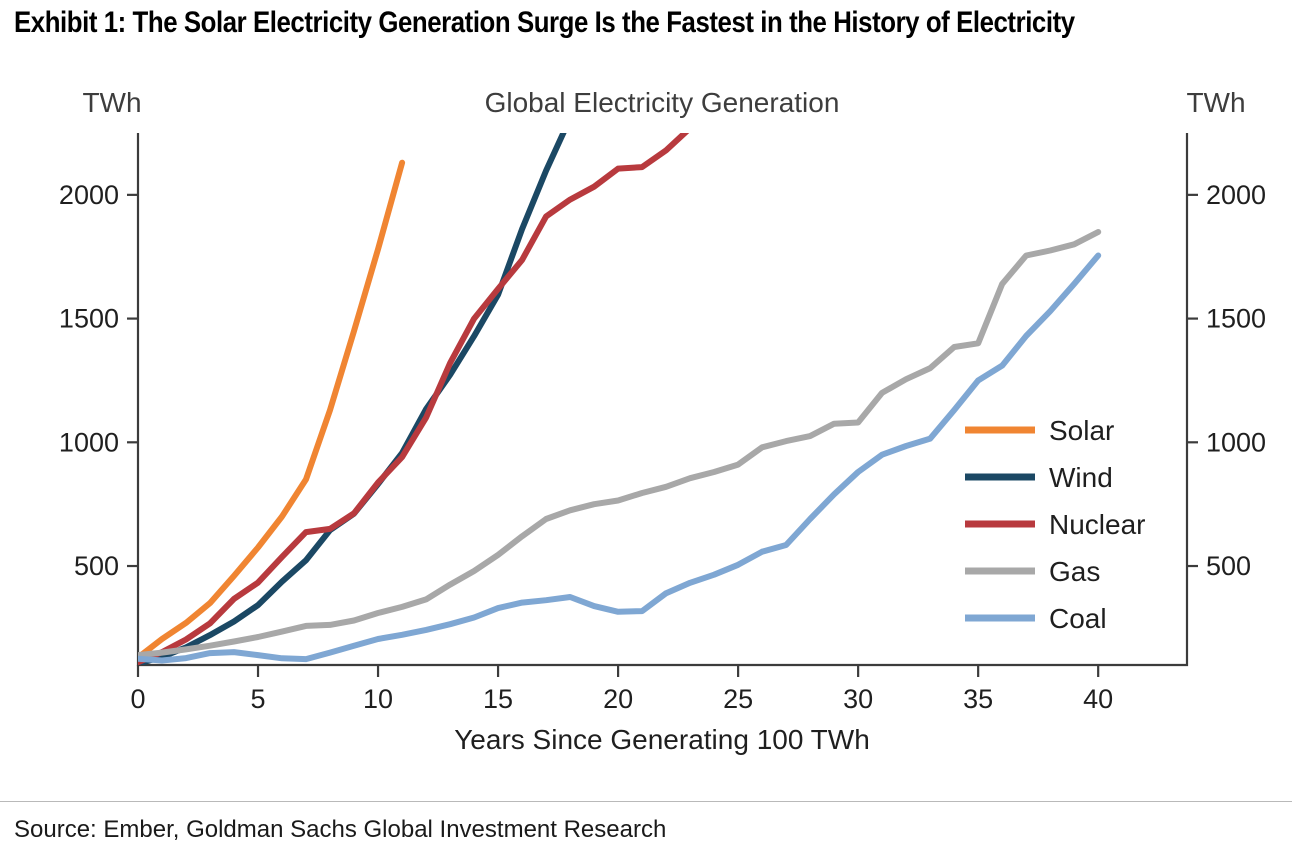 Image resolution: width=1292 pixels, height=862 pixels. I want to click on y-tick-label-right: 1500, so click(1236, 319).